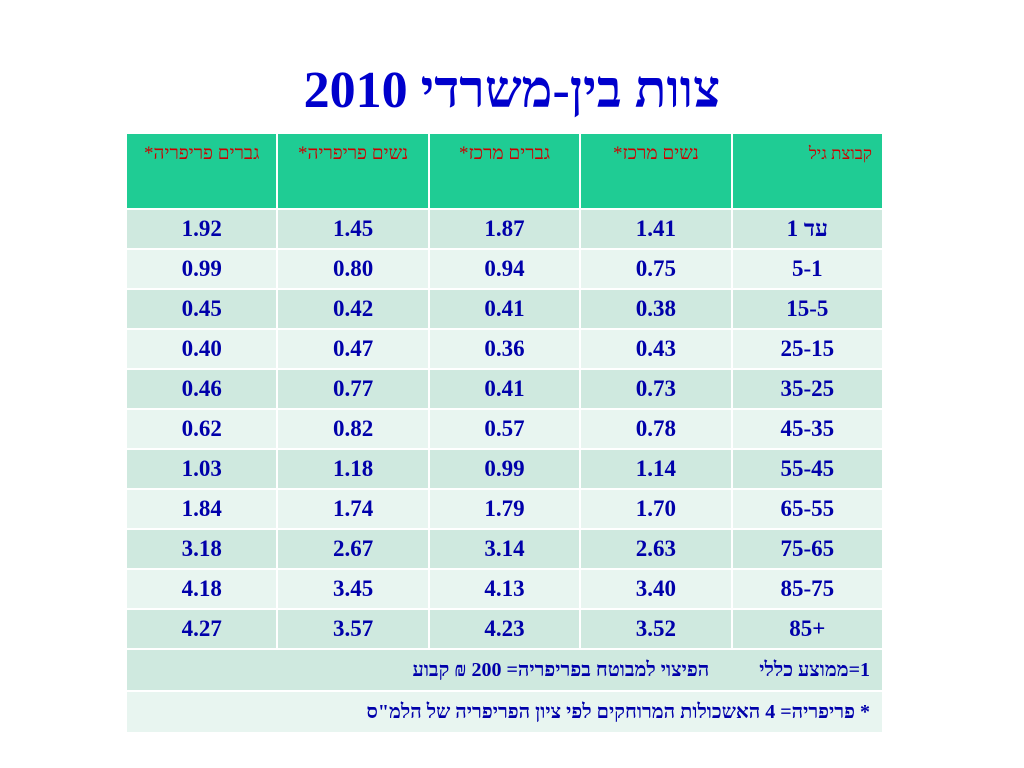  What do you see at coordinates (353, 469) in the screenshot?
I see `cell-women-periphery: 1.18` at bounding box center [353, 469].